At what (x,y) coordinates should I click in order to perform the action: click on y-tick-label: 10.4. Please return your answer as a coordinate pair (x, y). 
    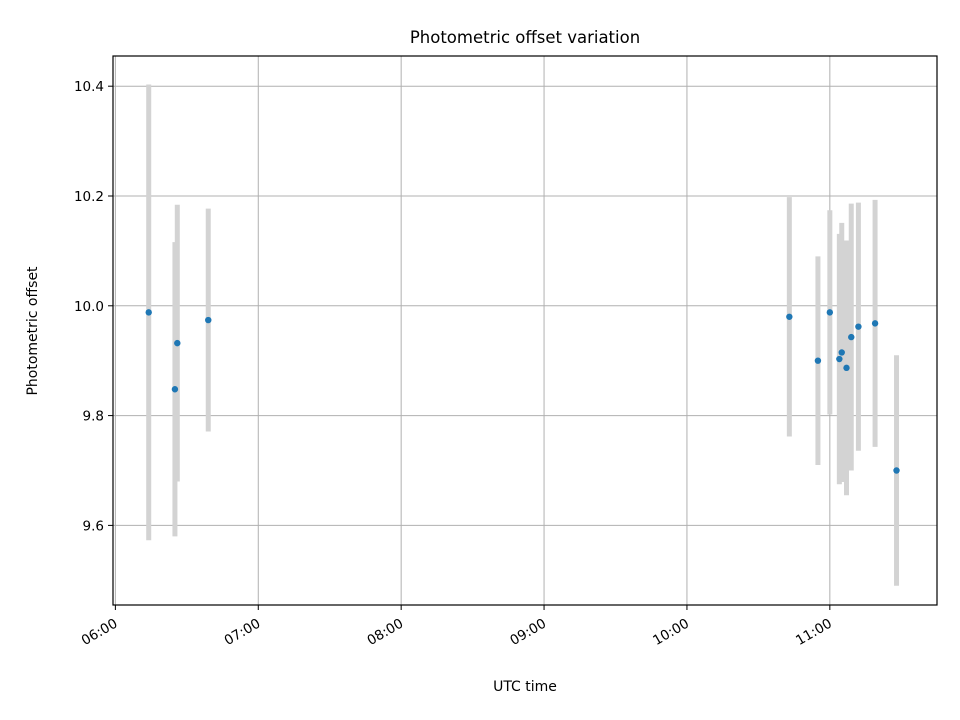
    Looking at the image, I should click on (89, 87).